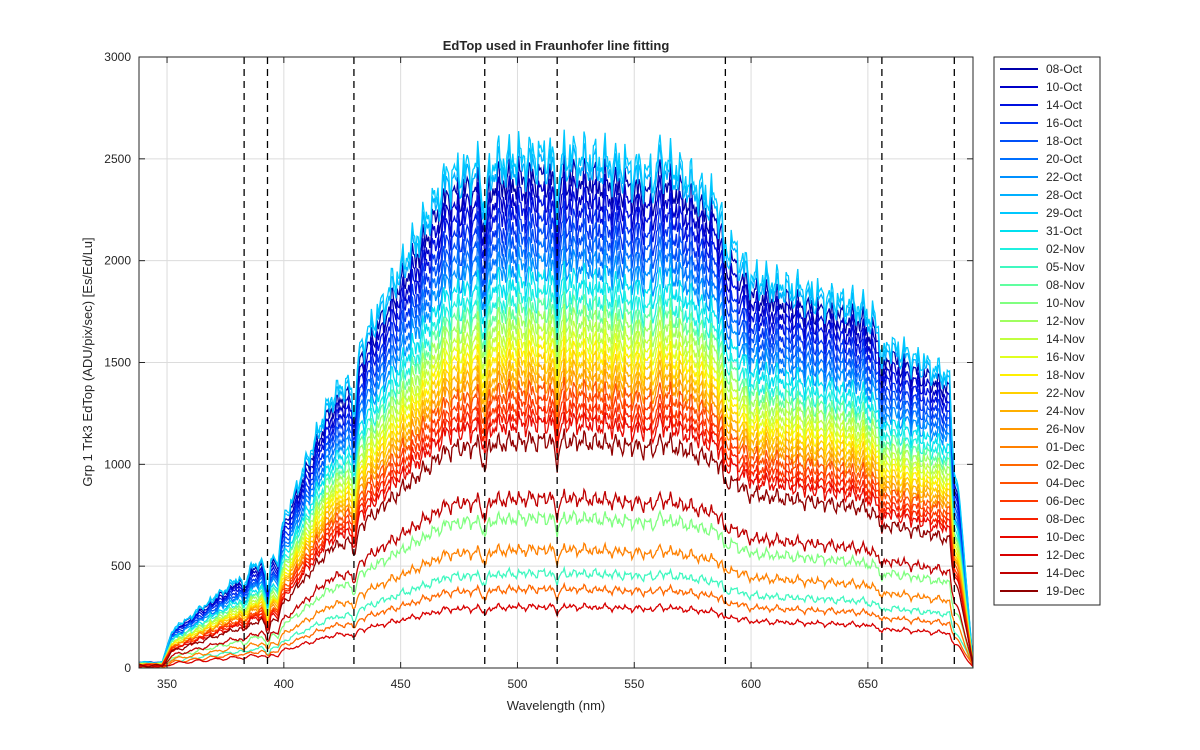  Describe the element at coordinates (1065, 537) in the screenshot. I see `legend-label: 10-Dec` at that location.